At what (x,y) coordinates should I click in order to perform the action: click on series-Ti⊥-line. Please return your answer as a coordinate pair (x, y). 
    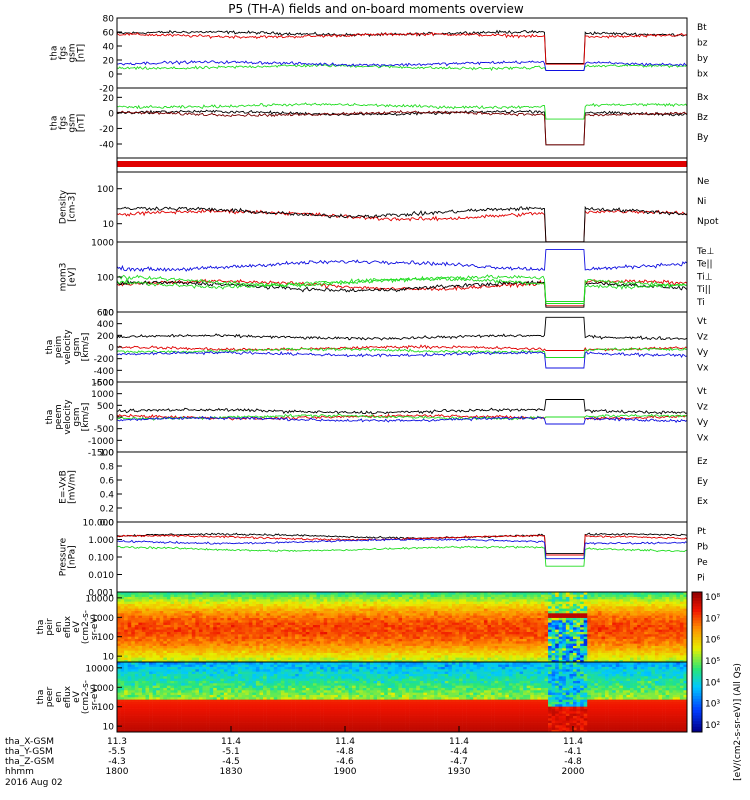
    Looking at the image, I should click on (402, 288).